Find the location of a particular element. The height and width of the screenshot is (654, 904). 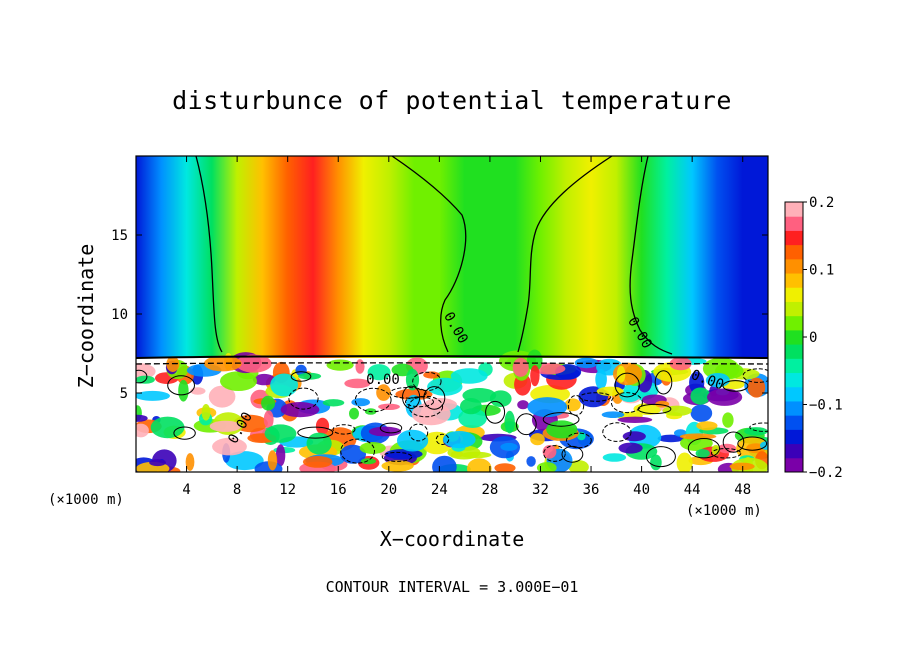

colorbar-tick-label: 0.1 is located at coordinates (821, 271).